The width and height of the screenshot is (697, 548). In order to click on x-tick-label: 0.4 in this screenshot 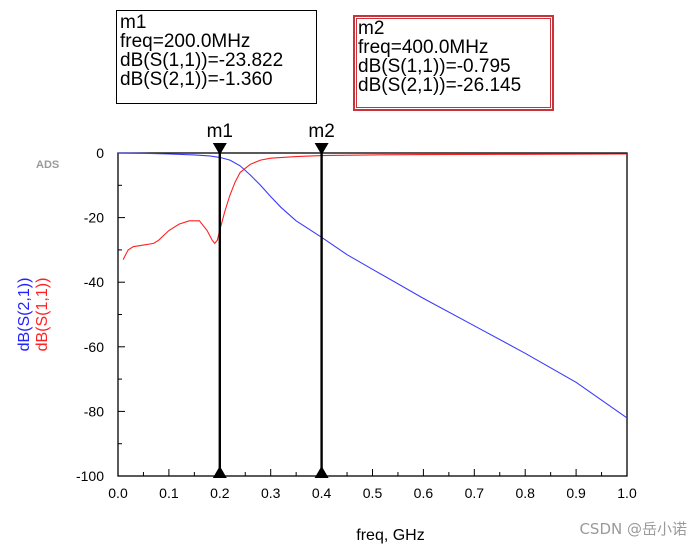, I will do `click(322, 493)`.